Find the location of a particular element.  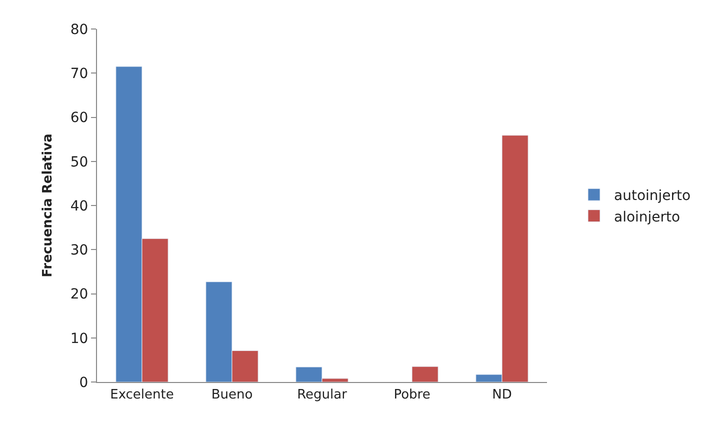

bar is located at coordinates (425, 374).